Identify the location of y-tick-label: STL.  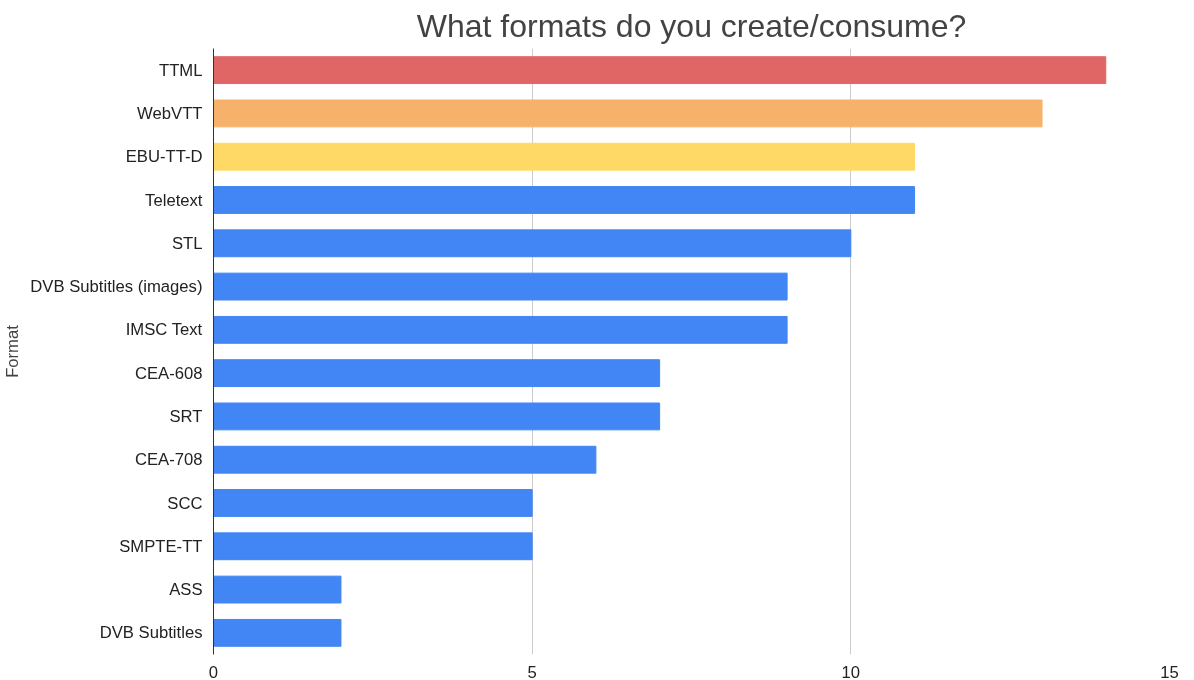
(187, 243).